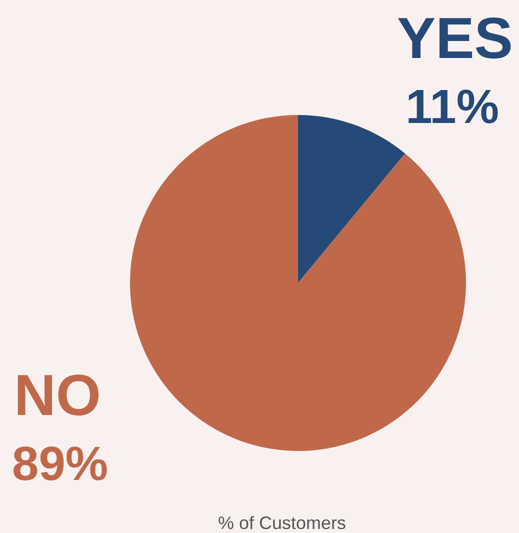 Image resolution: width=519 pixels, height=533 pixels. I want to click on slice-label: YES, so click(454, 38).